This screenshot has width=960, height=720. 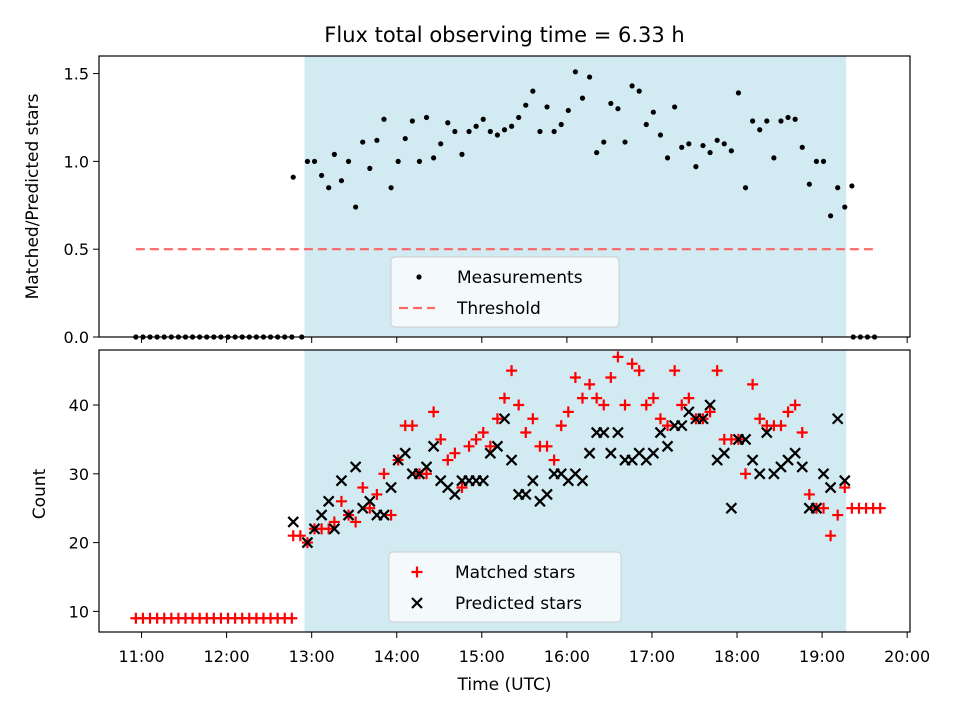 I want to click on legend-label: Threshold, so click(x=498, y=309).